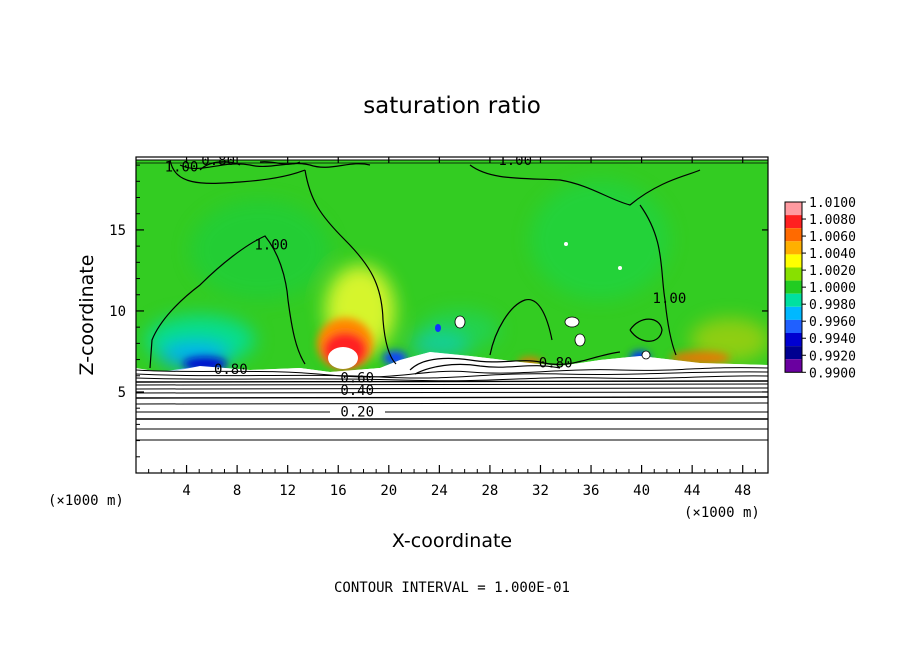  What do you see at coordinates (117, 312) in the screenshot?
I see `y-tick-label: 10` at bounding box center [117, 312].